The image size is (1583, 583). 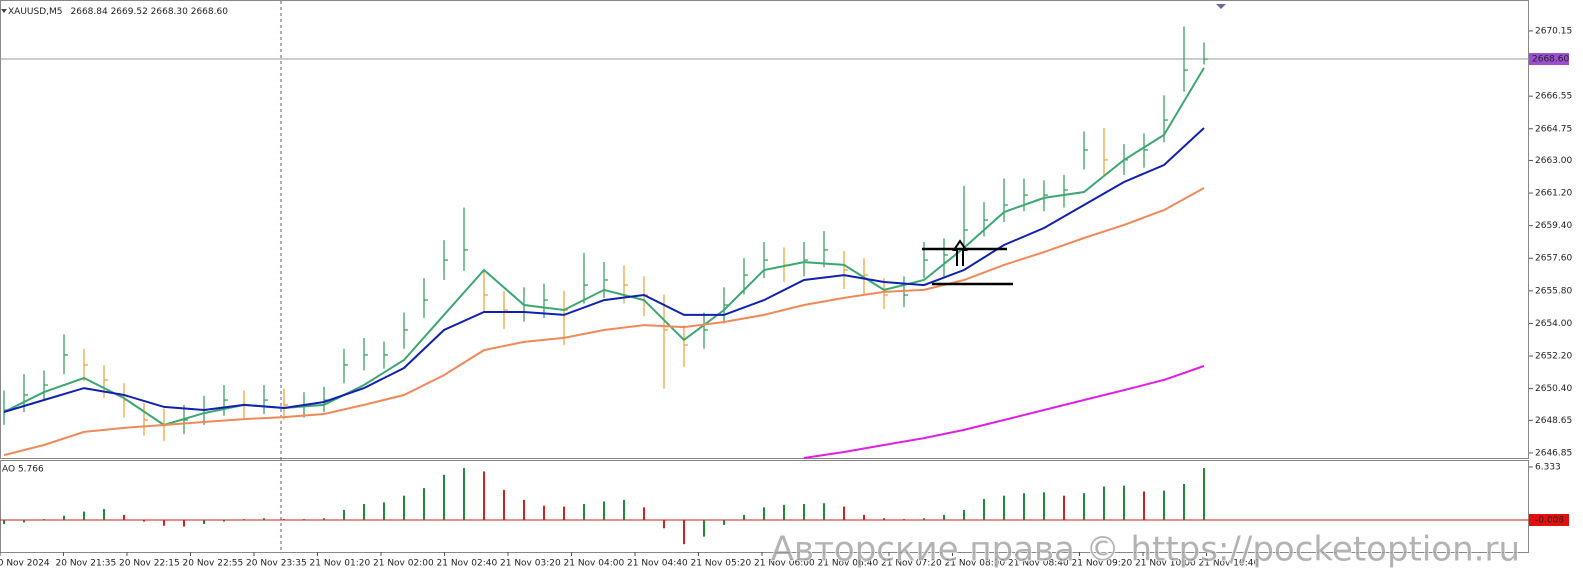 What do you see at coordinates (1553, 421) in the screenshot?
I see `y-tick-label: 2648.65` at bounding box center [1553, 421].